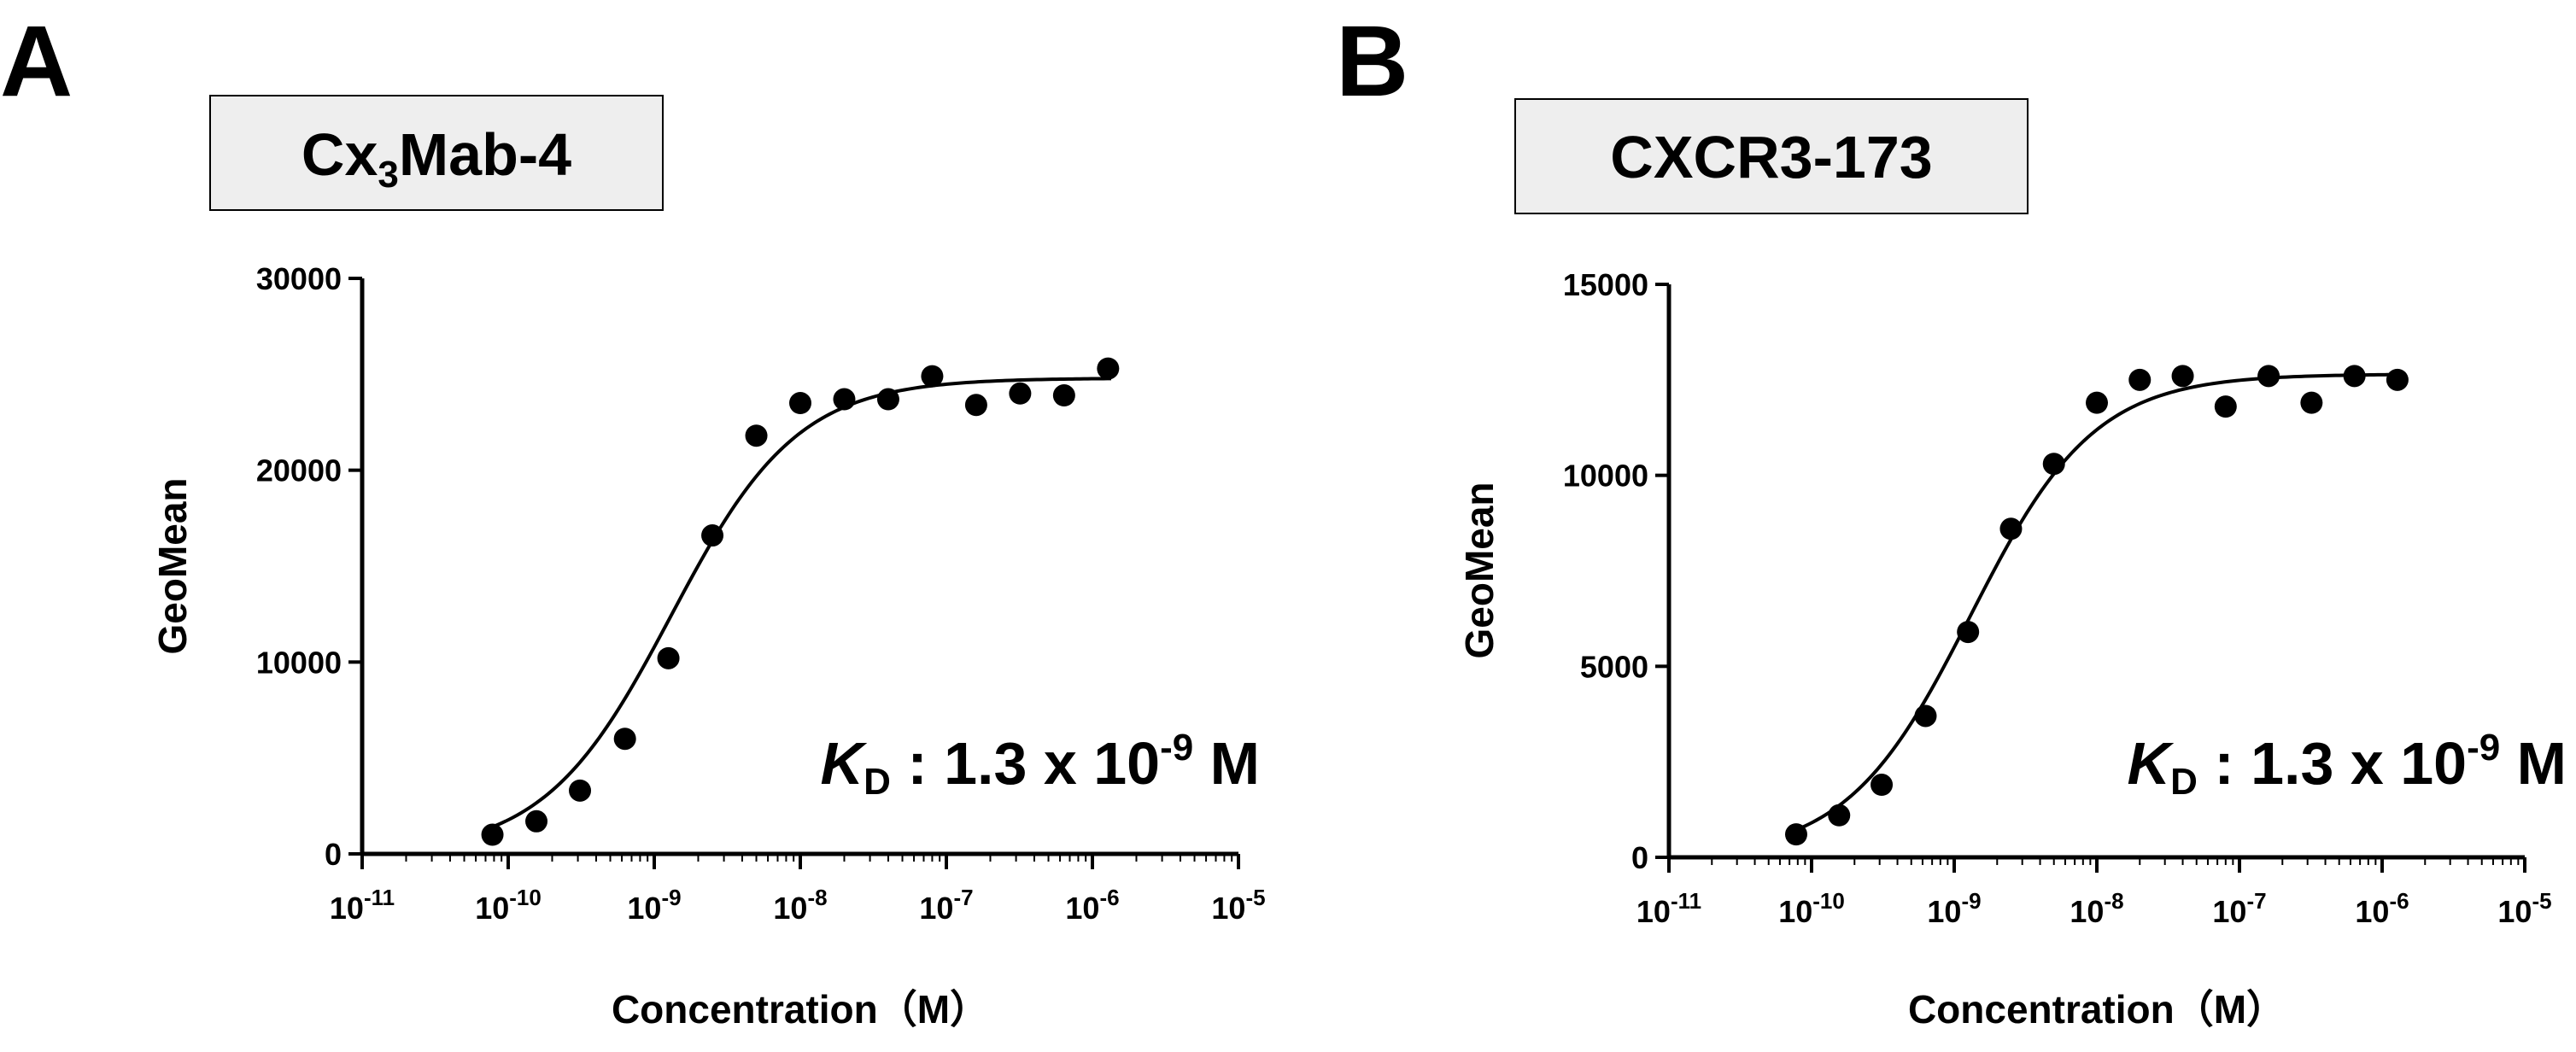  I want to click on y-ticks: 0 5000 10000 15000, so click(1616, 571).